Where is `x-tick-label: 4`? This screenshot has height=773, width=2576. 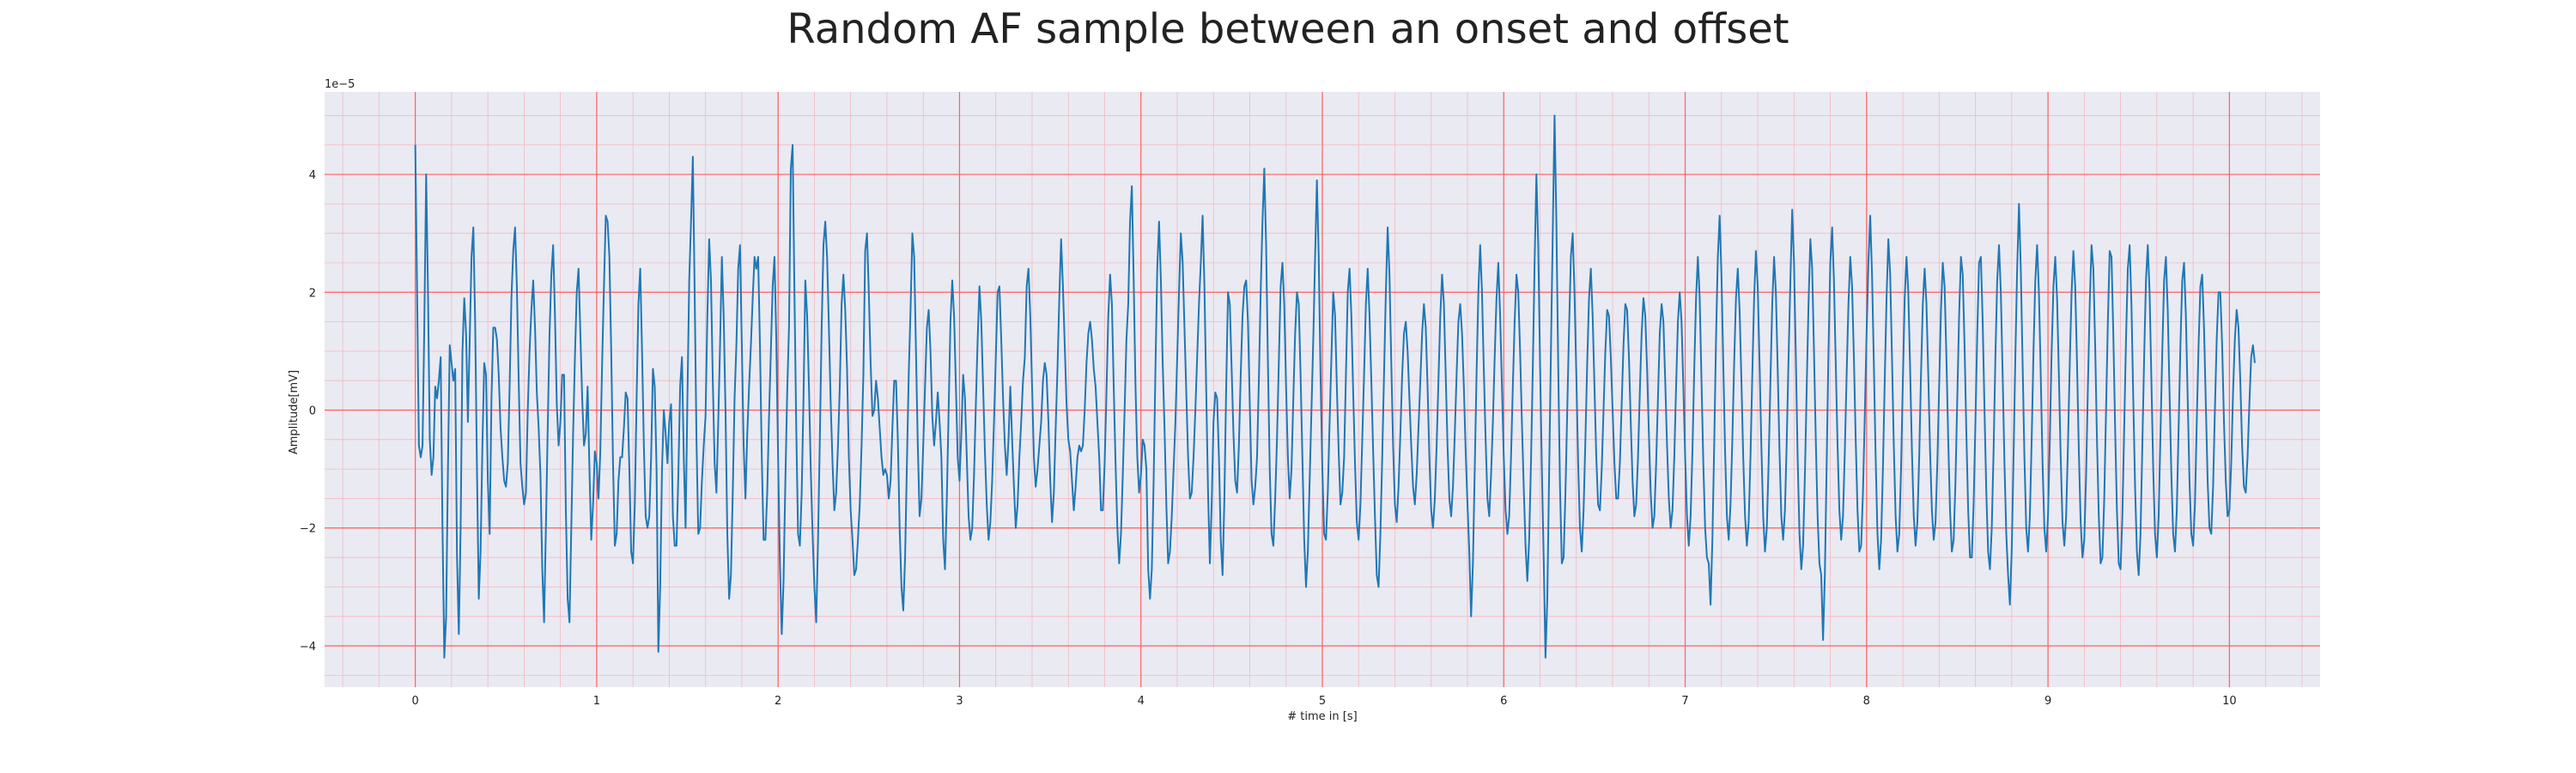 x-tick-label: 4 is located at coordinates (1141, 701).